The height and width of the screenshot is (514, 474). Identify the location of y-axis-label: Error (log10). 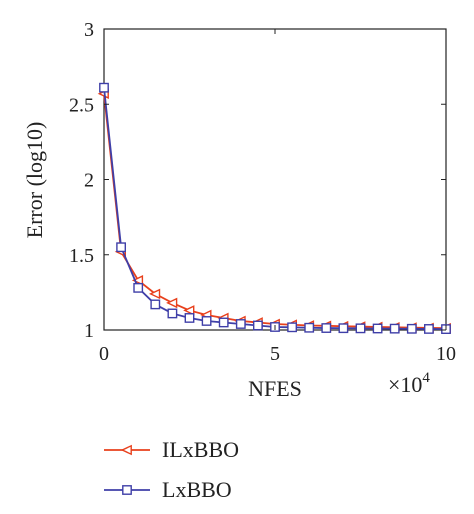
(34, 180).